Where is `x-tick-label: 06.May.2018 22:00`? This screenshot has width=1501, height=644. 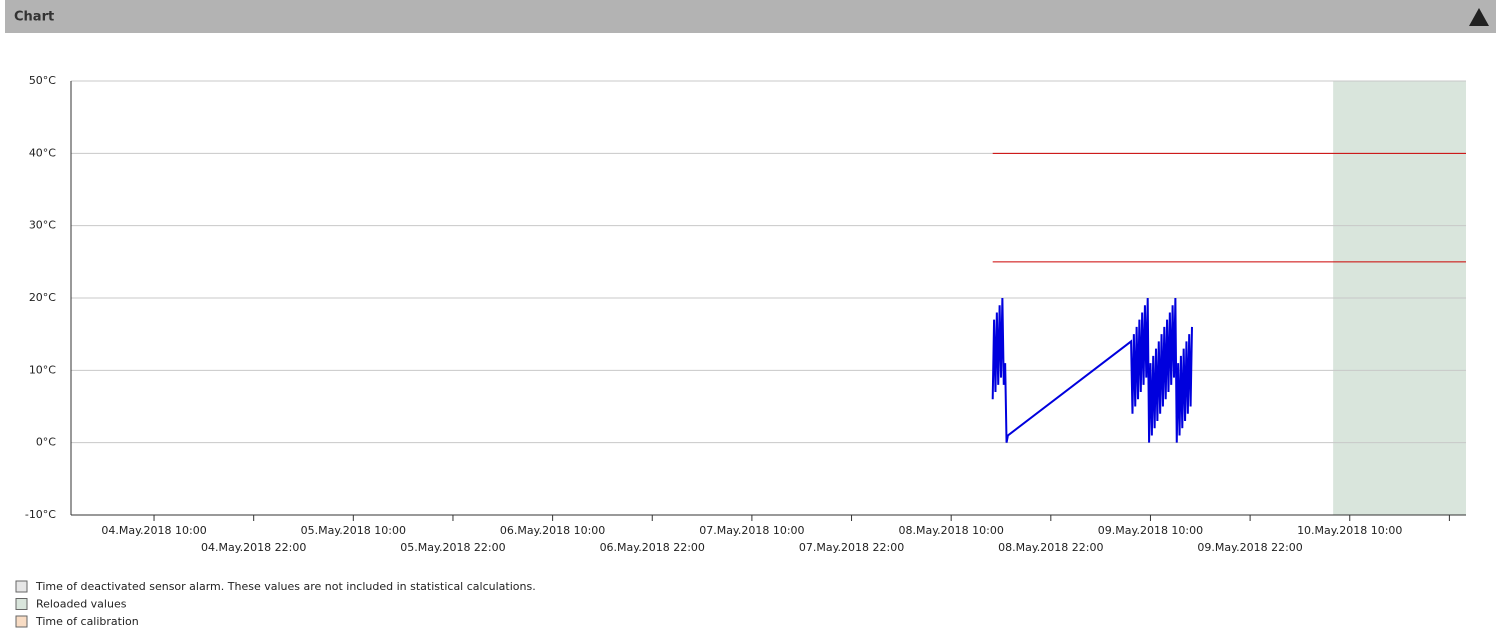
x-tick-label: 06.May.2018 22:00 is located at coordinates (652, 547).